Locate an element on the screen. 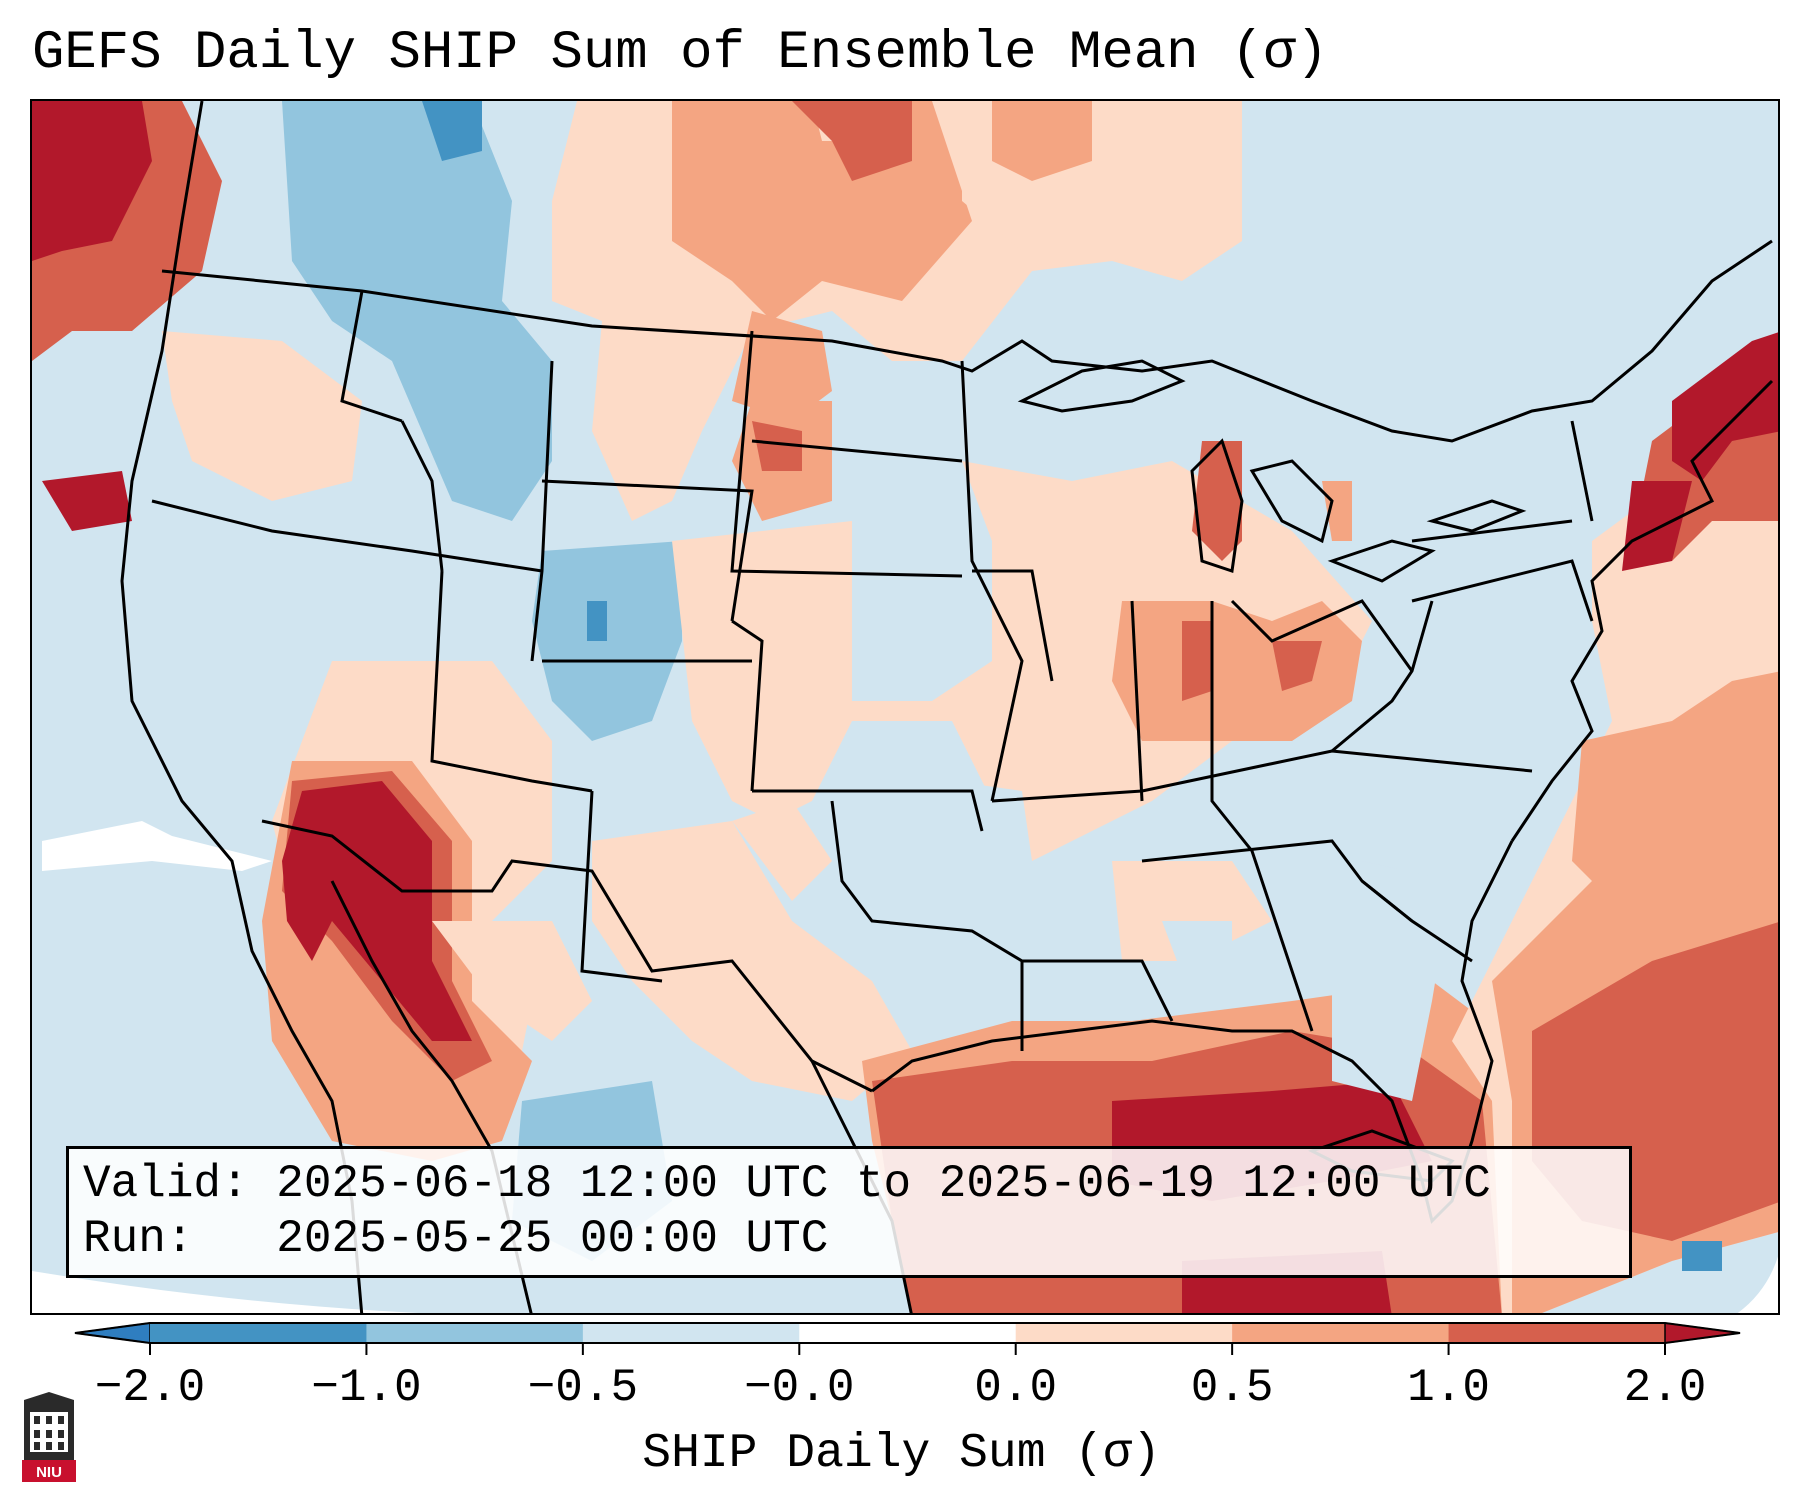  logo-text: NIU is located at coordinates (49, 1472).